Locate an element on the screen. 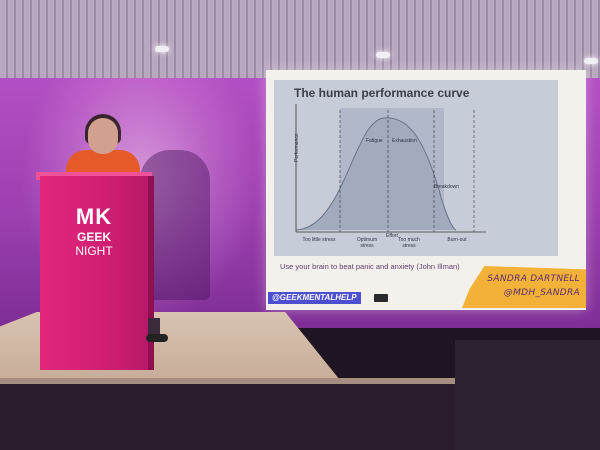 Image resolution: width=600 pixels, height=450 pixels. y-axis-label: Performance is located at coordinates (297, 147).